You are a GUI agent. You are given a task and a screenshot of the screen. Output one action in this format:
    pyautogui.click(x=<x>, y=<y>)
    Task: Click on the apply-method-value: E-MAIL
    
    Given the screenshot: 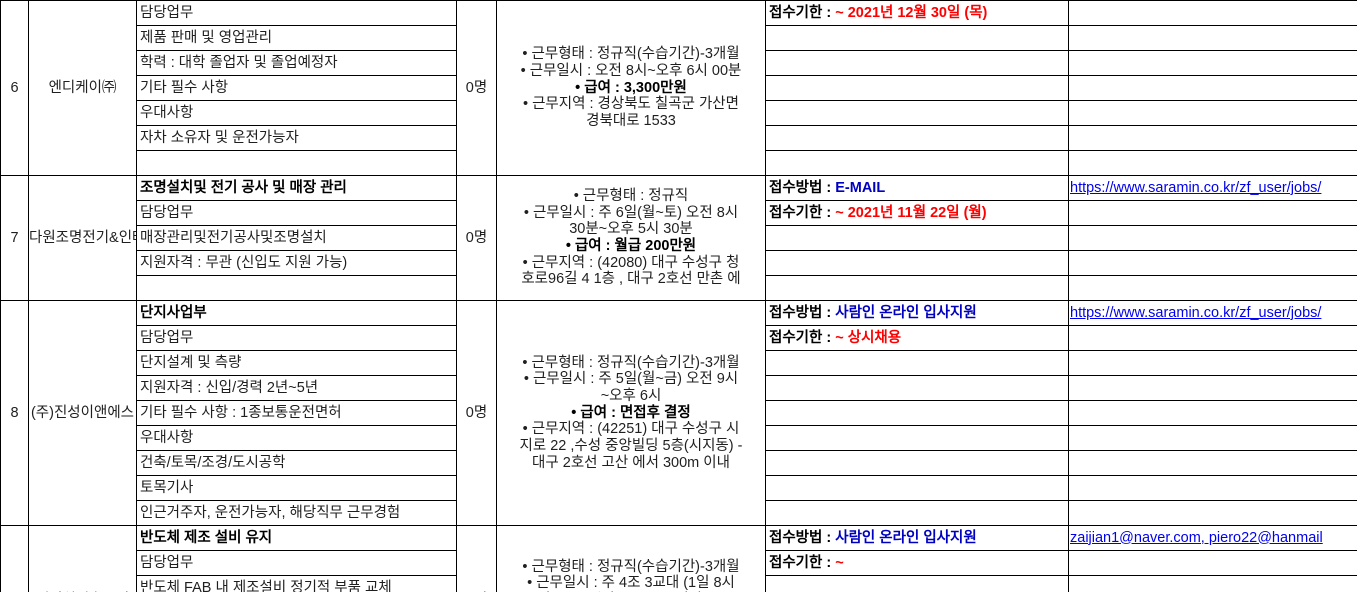 What is the action you would take?
    pyautogui.click(x=860, y=187)
    